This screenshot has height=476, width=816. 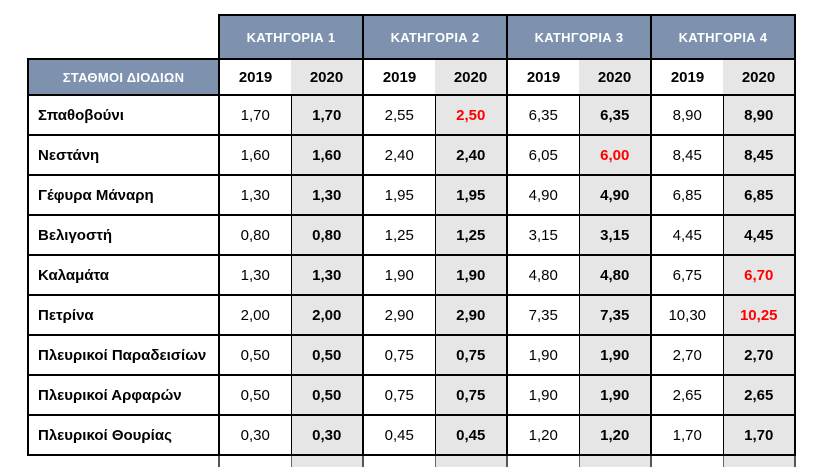 I want to click on station-name: Πετρίνα, so click(x=123, y=315).